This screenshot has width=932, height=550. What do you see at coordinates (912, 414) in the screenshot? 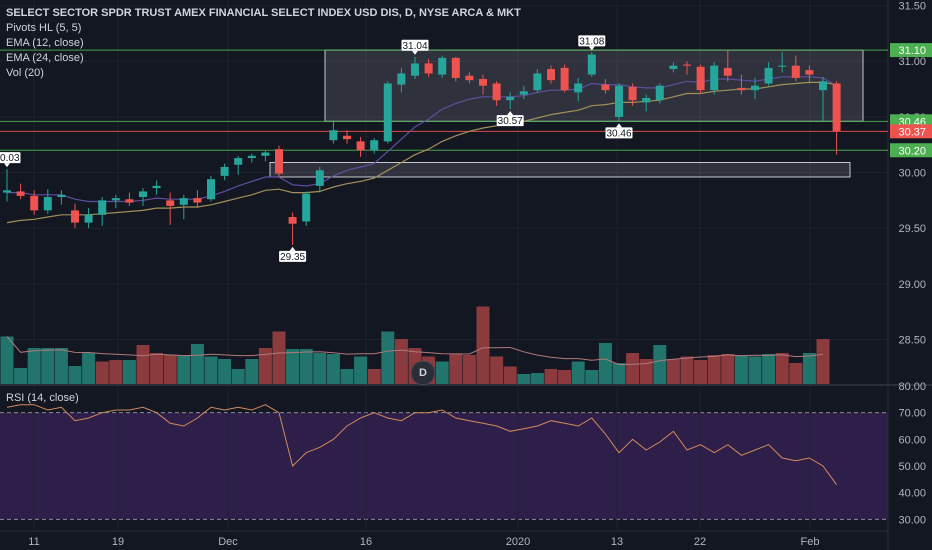
I see `rsi-tick-label: 70.00` at bounding box center [912, 414].